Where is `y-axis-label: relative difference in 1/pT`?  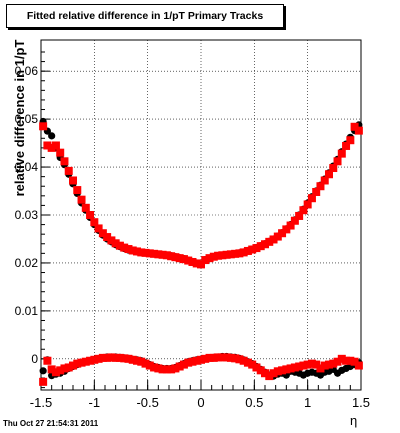 y-axis-label: relative difference in 1/pT is located at coordinates (19, 118).